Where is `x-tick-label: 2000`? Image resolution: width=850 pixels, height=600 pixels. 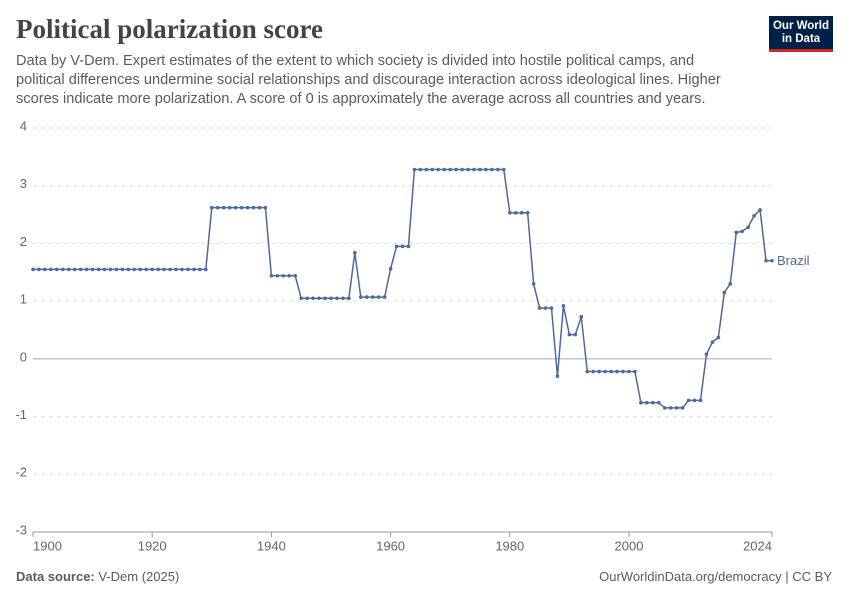 x-tick-label: 2000 is located at coordinates (629, 545).